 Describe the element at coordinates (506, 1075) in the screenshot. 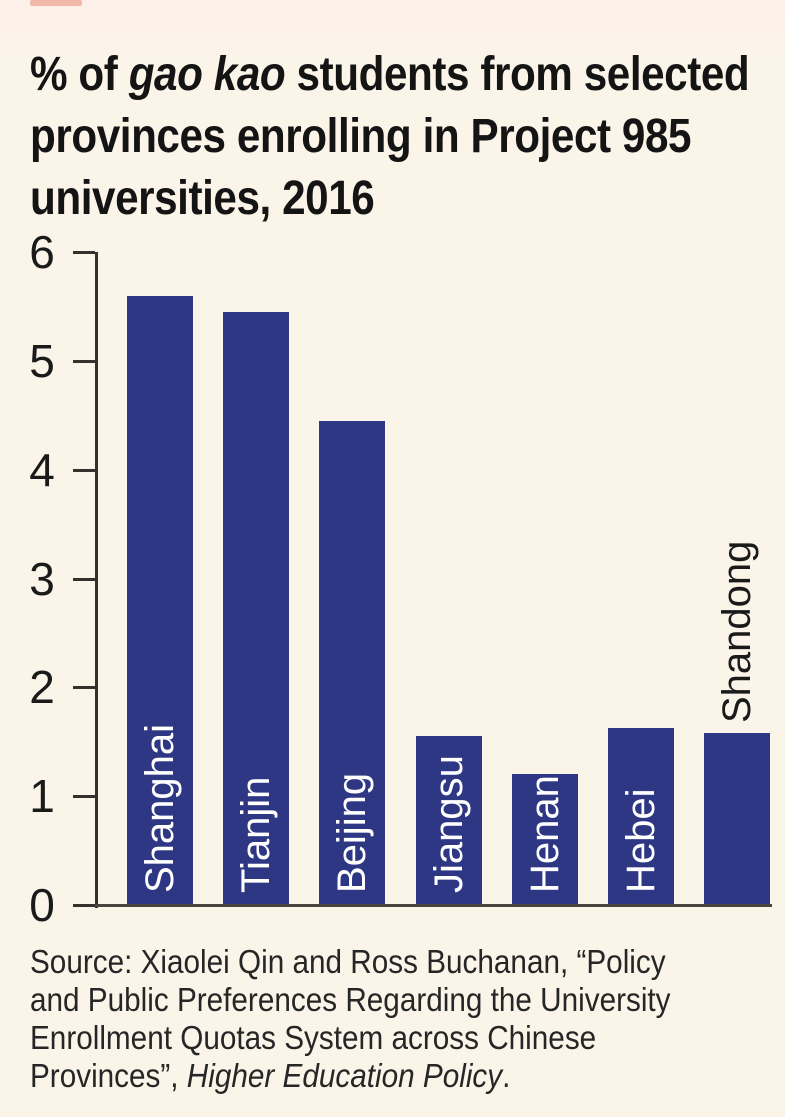

I see `source-text: .` at that location.